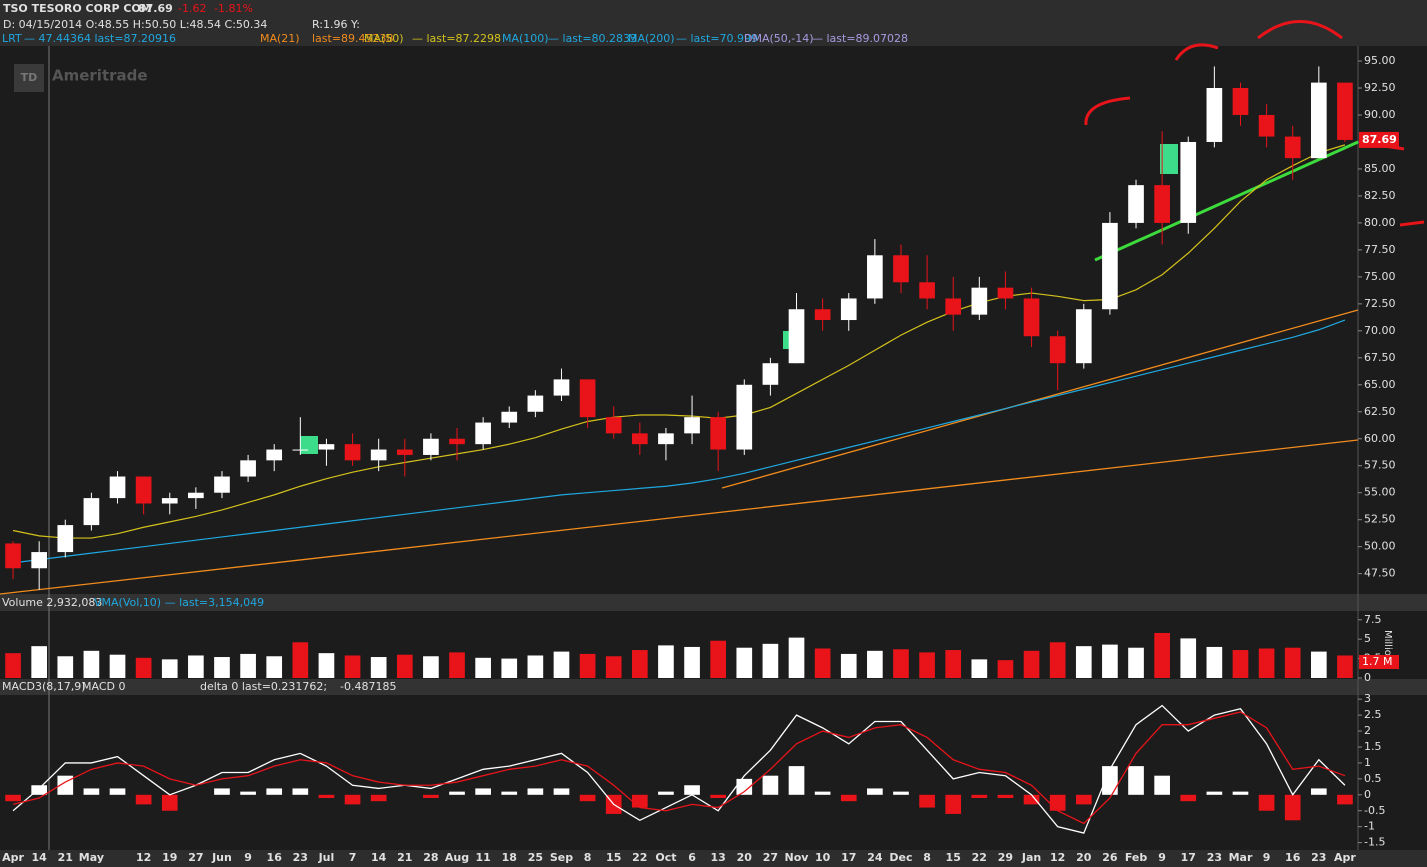 Image resolution: width=1427 pixels, height=867 pixels. What do you see at coordinates (1380, 276) in the screenshot?
I see `y-tick-label: 75.00` at bounding box center [1380, 276].